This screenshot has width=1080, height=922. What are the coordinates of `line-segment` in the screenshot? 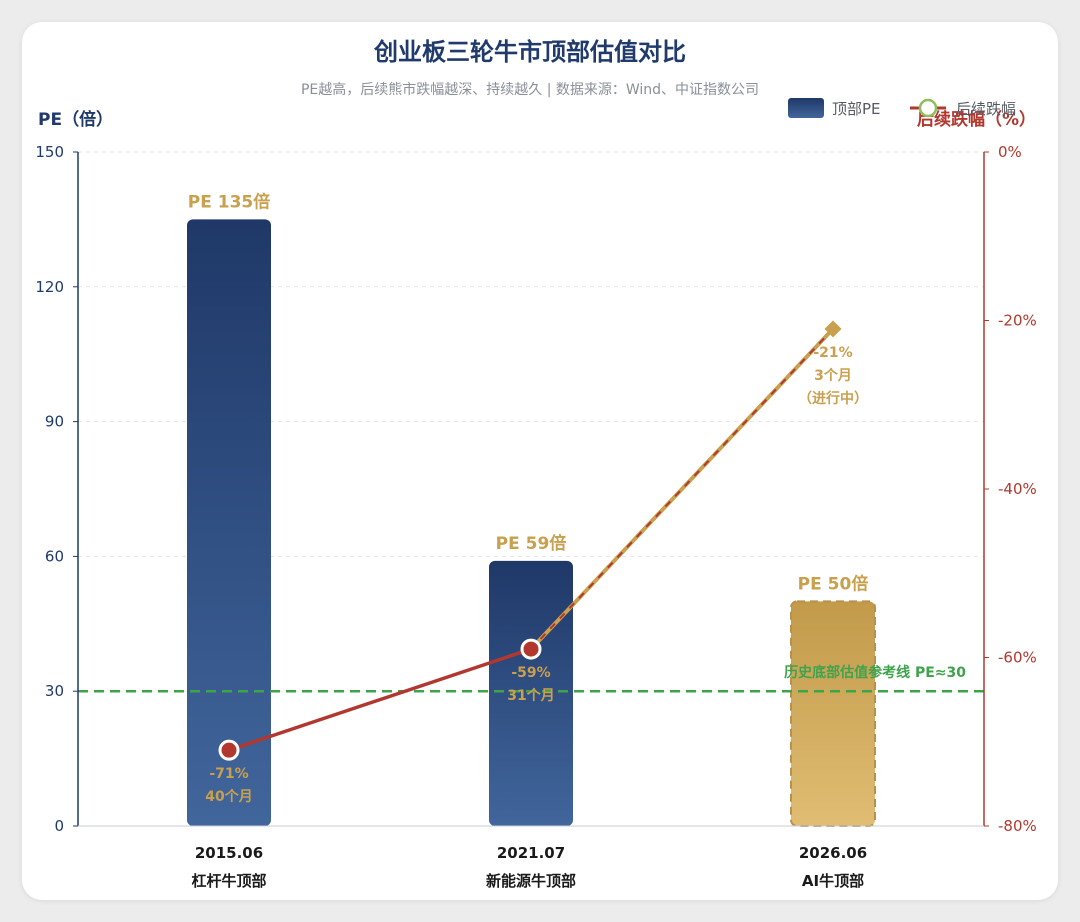 It's located at (380, 699).